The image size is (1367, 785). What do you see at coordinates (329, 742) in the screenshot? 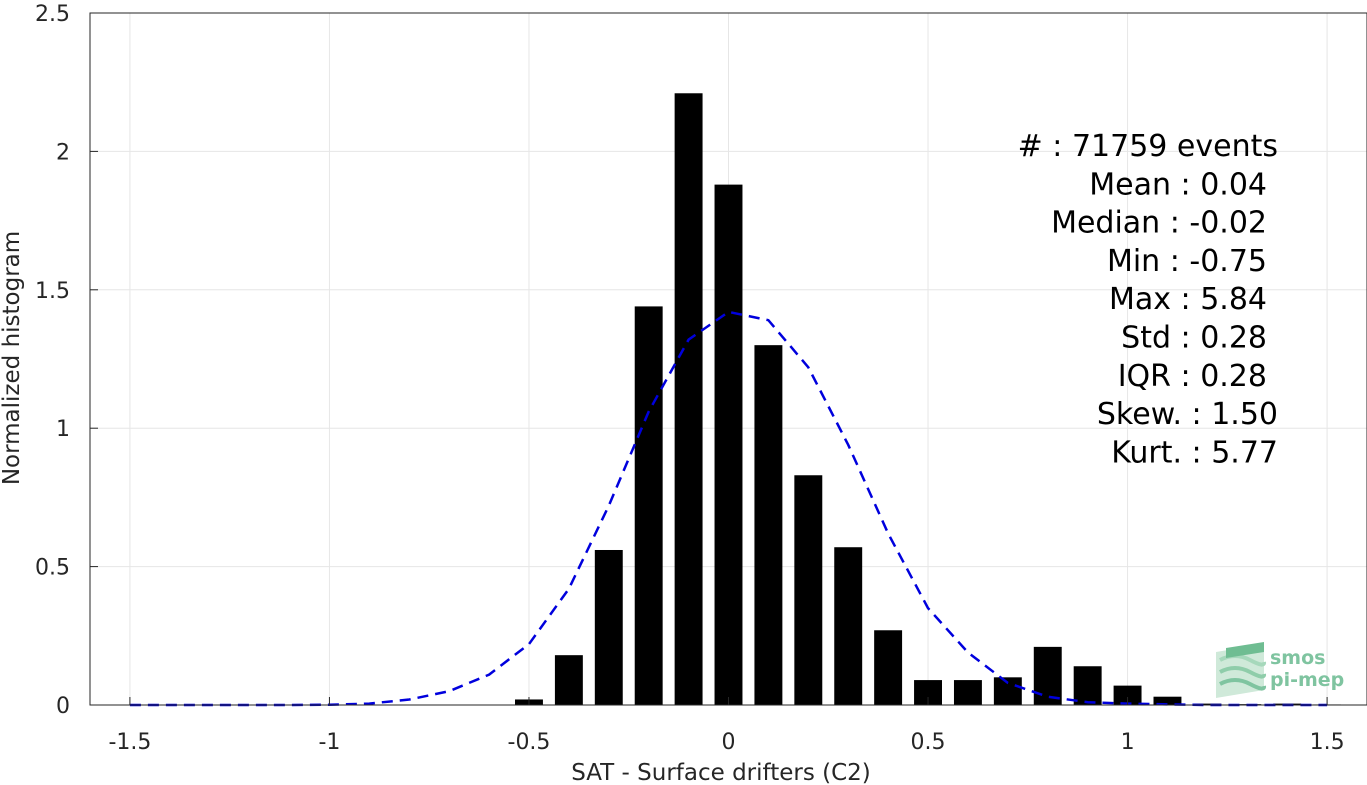
I see `x-tick-label-1: -1` at bounding box center [329, 742].